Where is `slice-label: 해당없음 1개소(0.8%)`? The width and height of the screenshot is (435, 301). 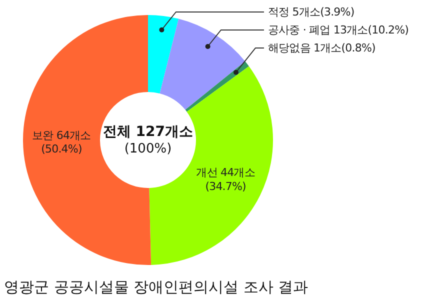
slice-label: 해당없음 1개소(0.8%) is located at coordinates (322, 48).